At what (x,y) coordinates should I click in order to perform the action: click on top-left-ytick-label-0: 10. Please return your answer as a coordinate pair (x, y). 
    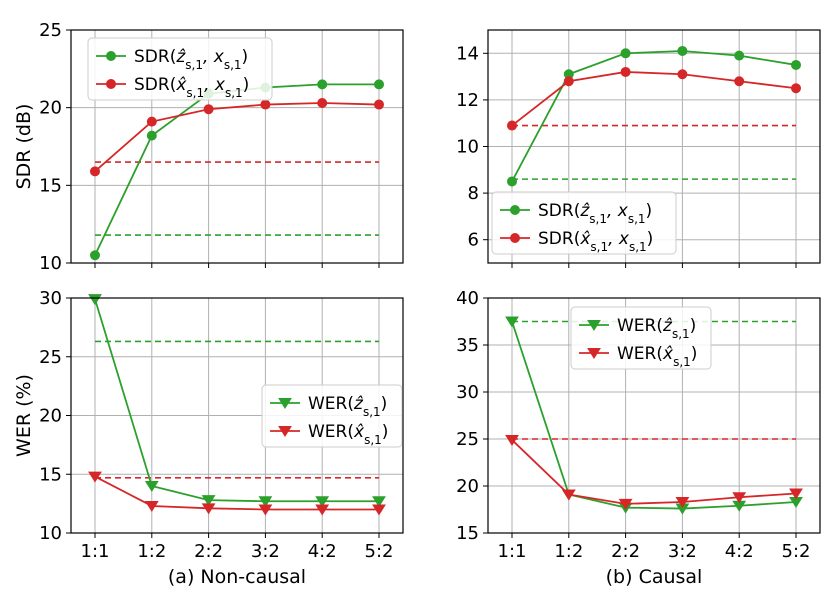
    Looking at the image, I should click on (50, 263).